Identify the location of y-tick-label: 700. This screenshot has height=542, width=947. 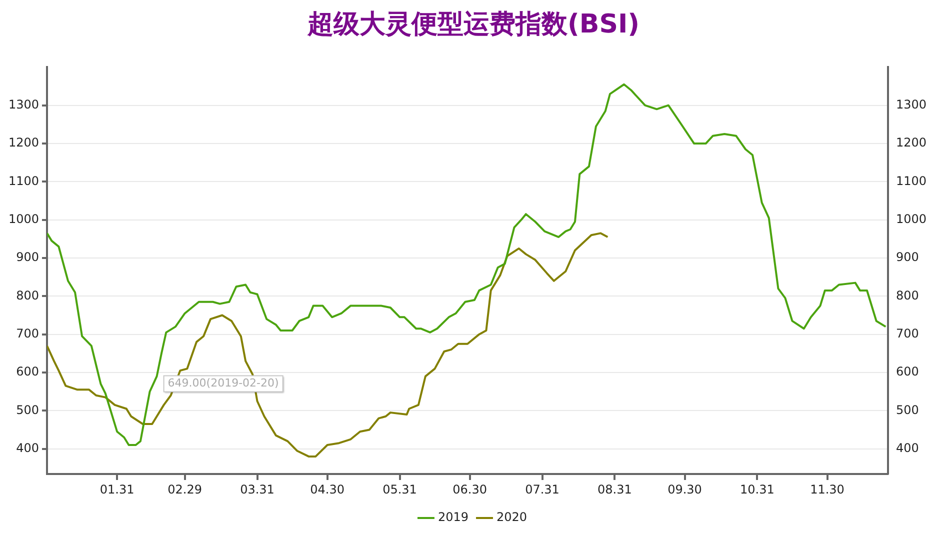
(27, 333).